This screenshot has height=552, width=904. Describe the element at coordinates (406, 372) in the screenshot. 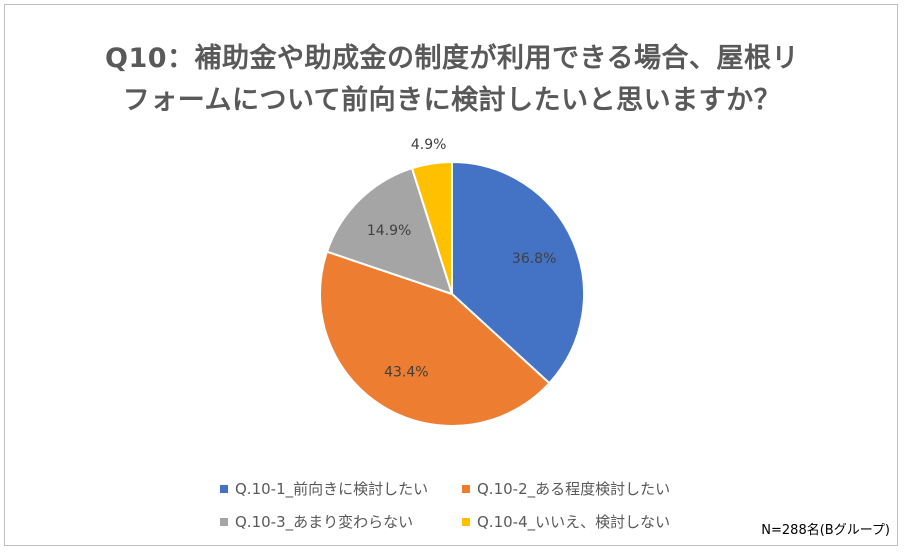

I see `data-label-2: 43.4%` at that location.